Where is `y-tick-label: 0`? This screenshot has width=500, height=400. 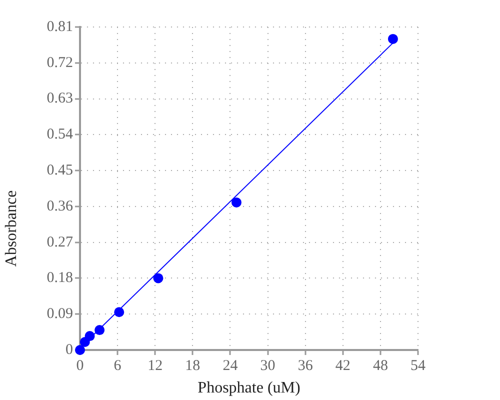
y-tick-label: 0 is located at coordinates (69, 350).